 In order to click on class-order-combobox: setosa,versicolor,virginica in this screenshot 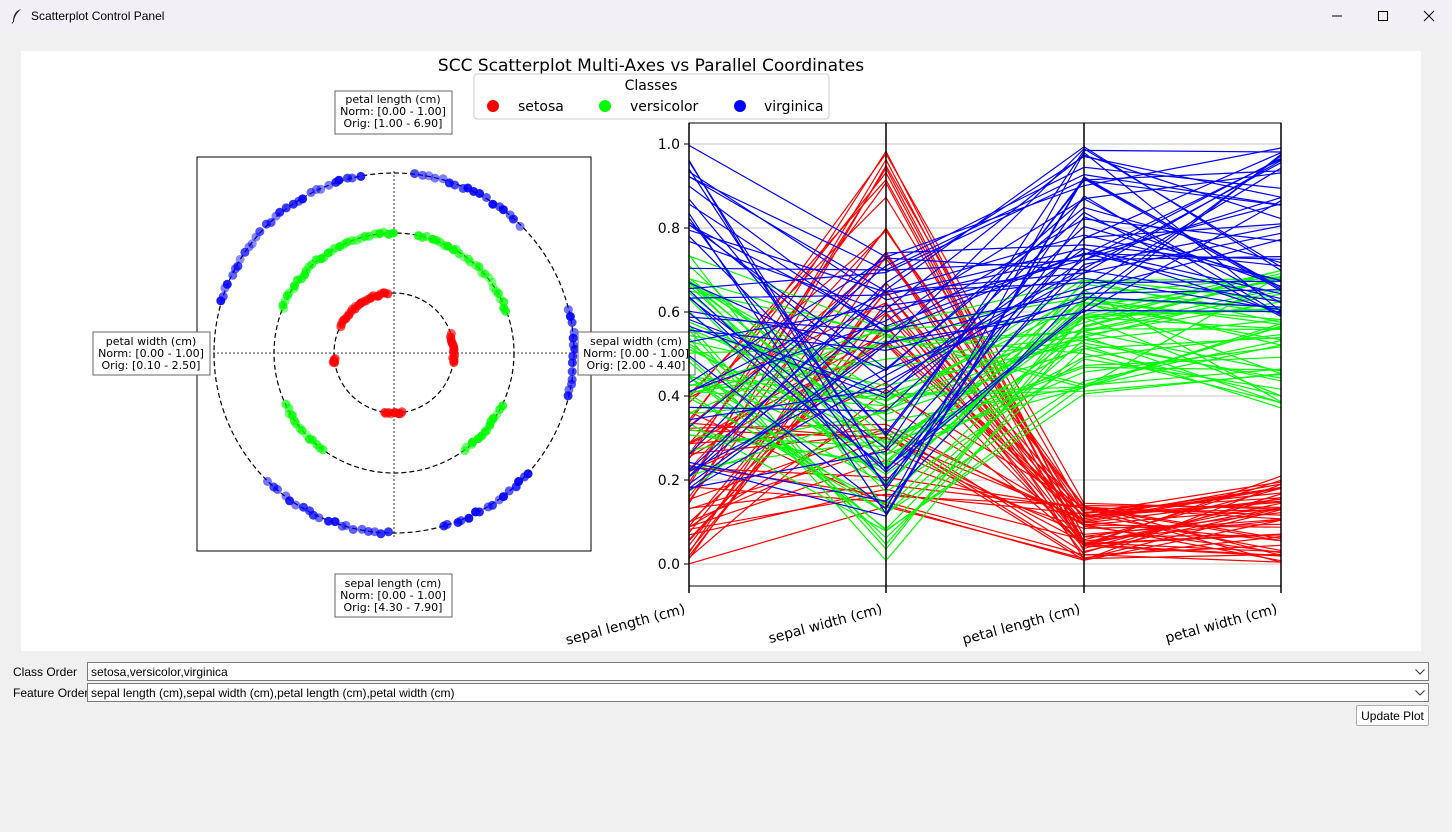, I will do `click(758, 671)`.